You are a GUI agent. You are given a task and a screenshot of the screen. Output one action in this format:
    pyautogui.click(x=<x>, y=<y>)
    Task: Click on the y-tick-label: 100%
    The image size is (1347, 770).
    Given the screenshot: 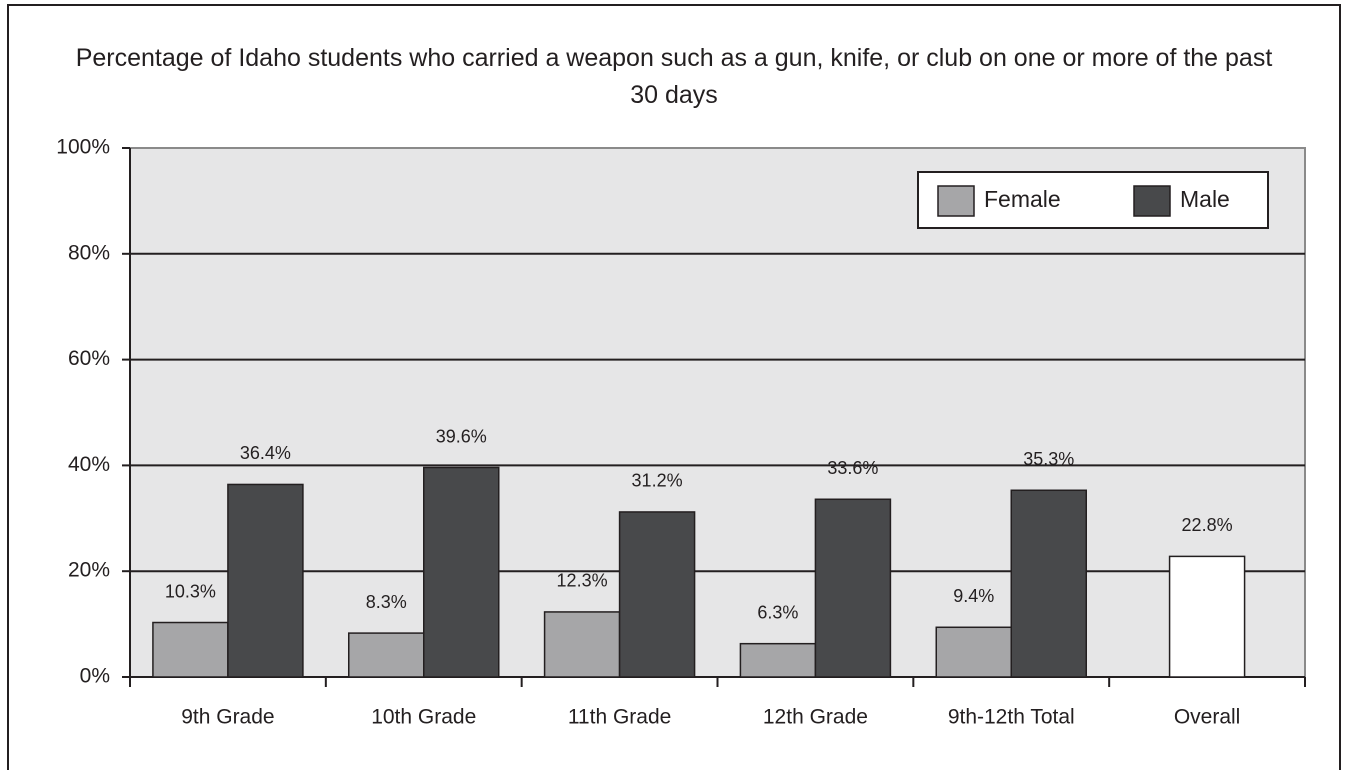 What is the action you would take?
    pyautogui.click(x=83, y=147)
    